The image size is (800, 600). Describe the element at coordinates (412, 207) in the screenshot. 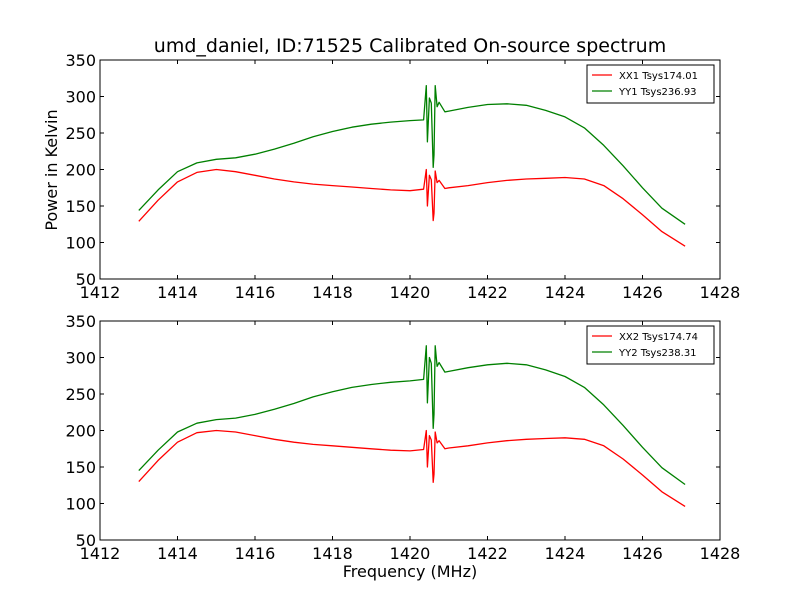

I see `series-line-xx1` at that location.